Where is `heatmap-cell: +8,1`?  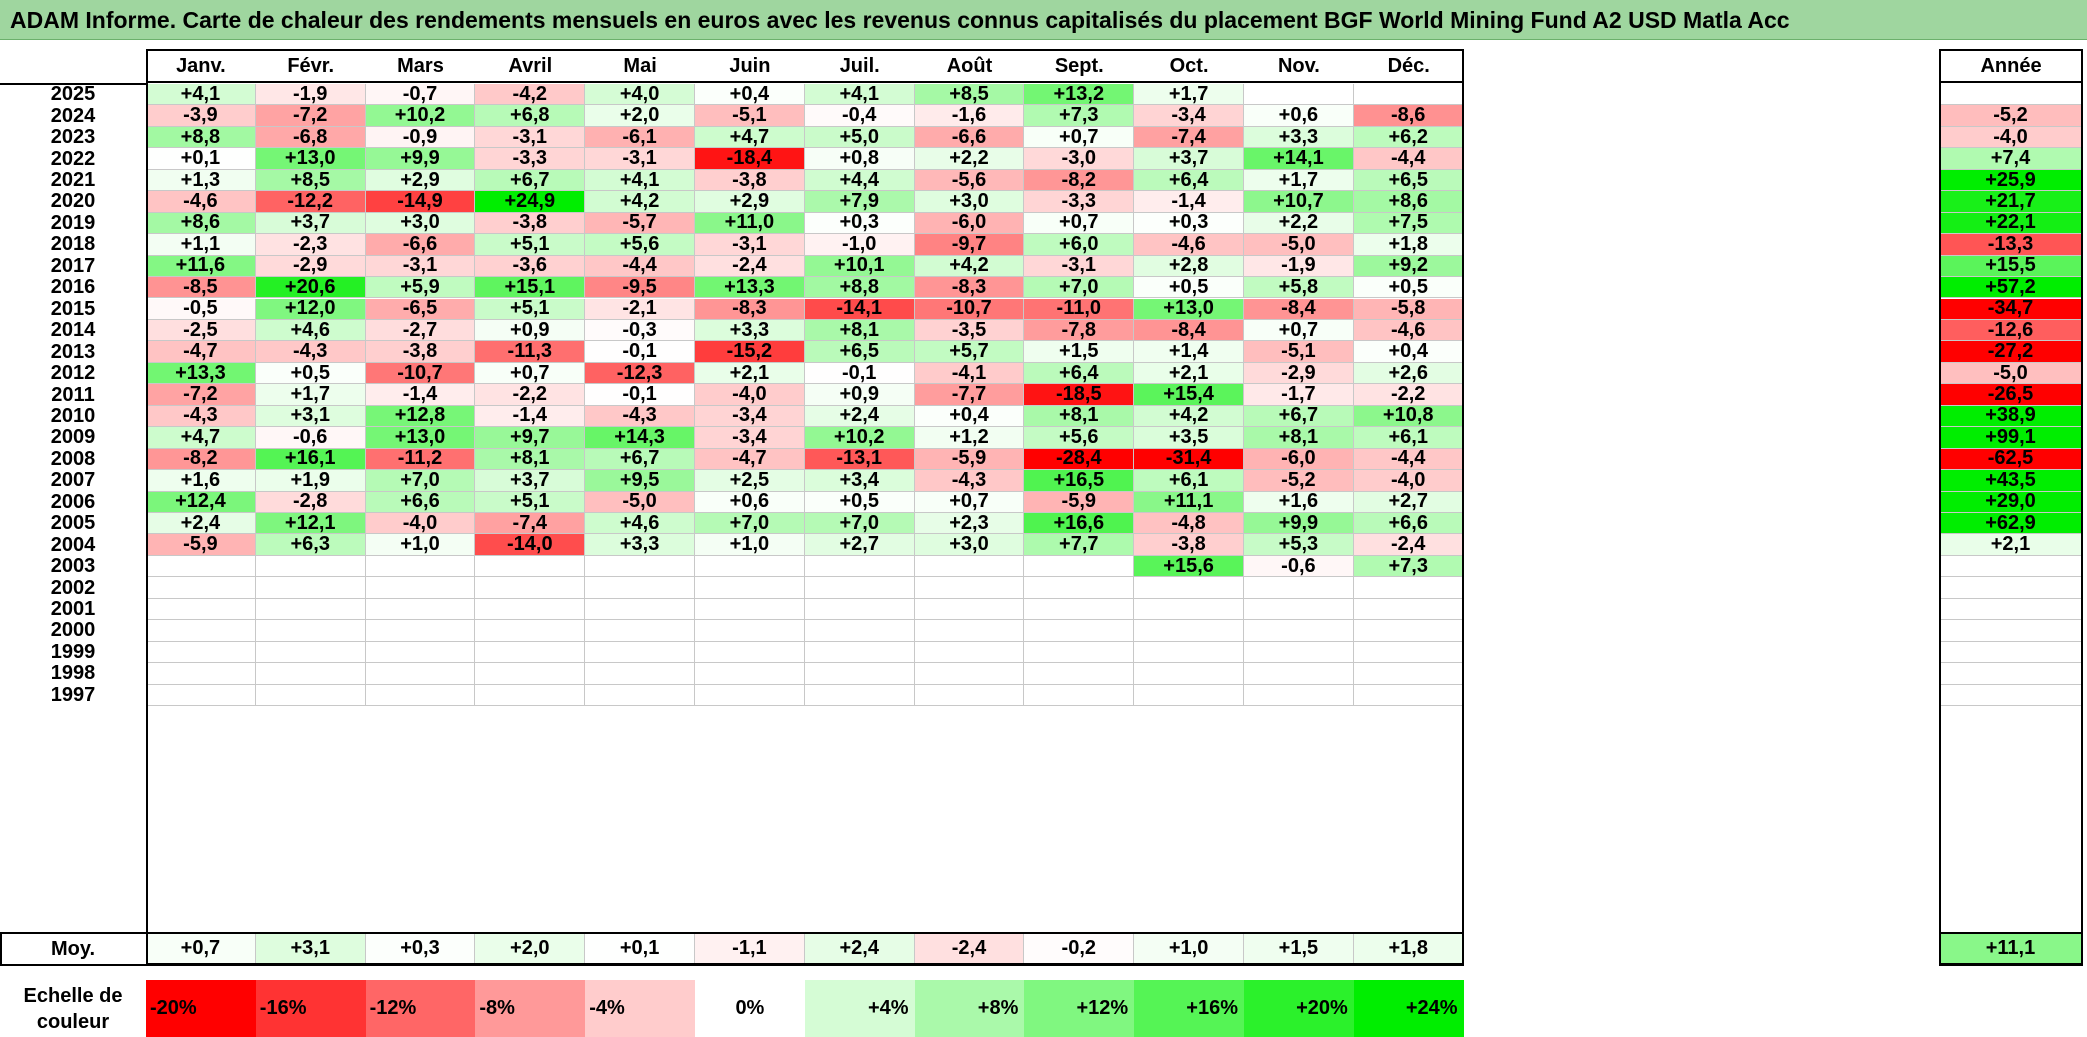 heatmap-cell: +8,1 is located at coordinates (859, 330).